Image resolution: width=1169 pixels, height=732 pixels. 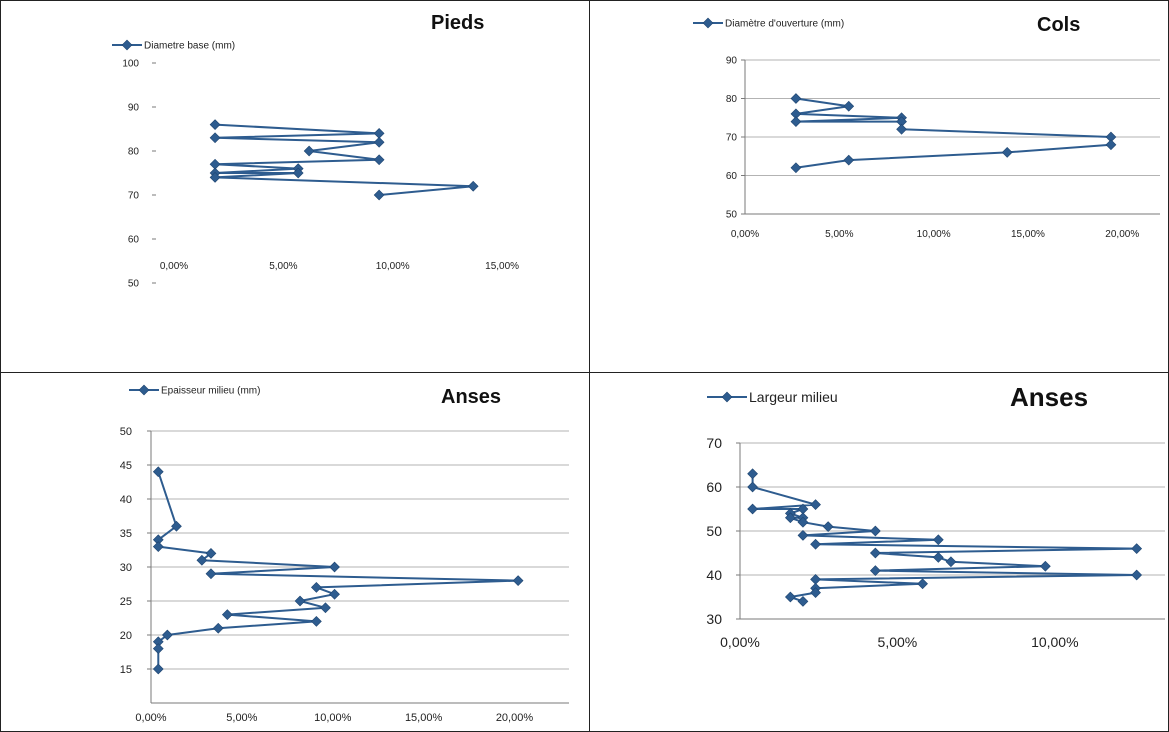 What do you see at coordinates (126, 670) in the screenshot?
I see `y-tick-label: 15` at bounding box center [126, 670].